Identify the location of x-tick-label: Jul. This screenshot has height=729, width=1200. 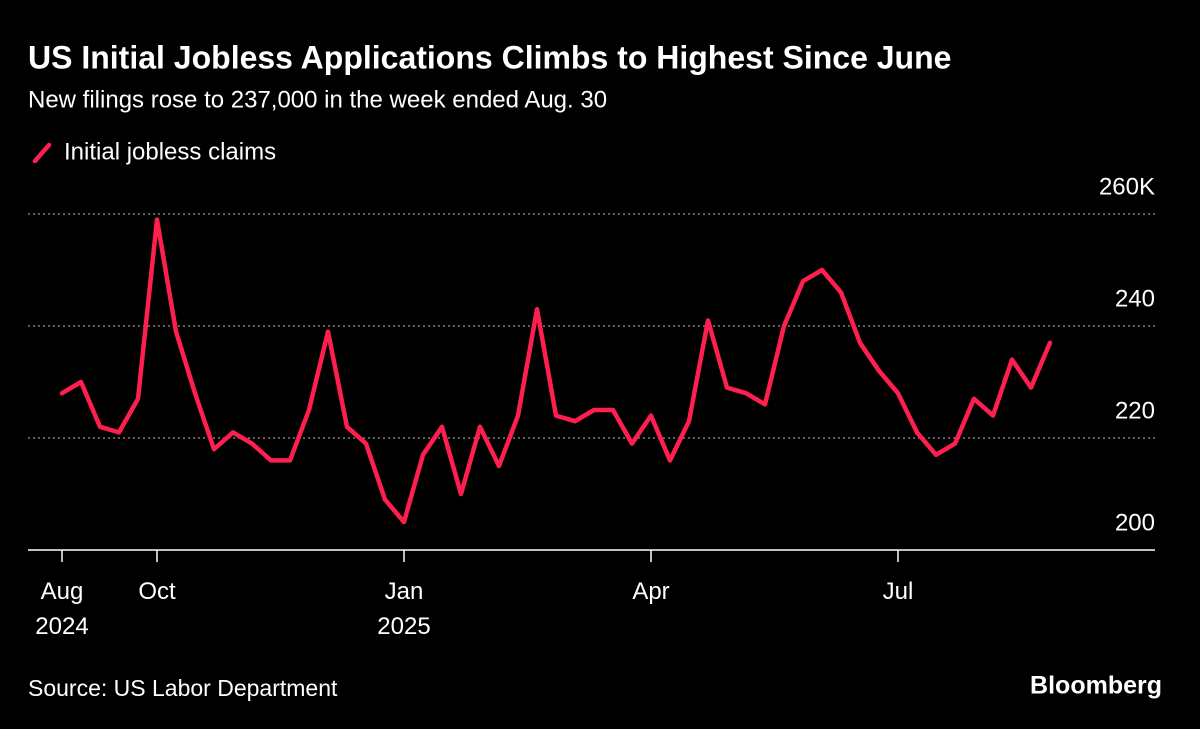
(898, 591).